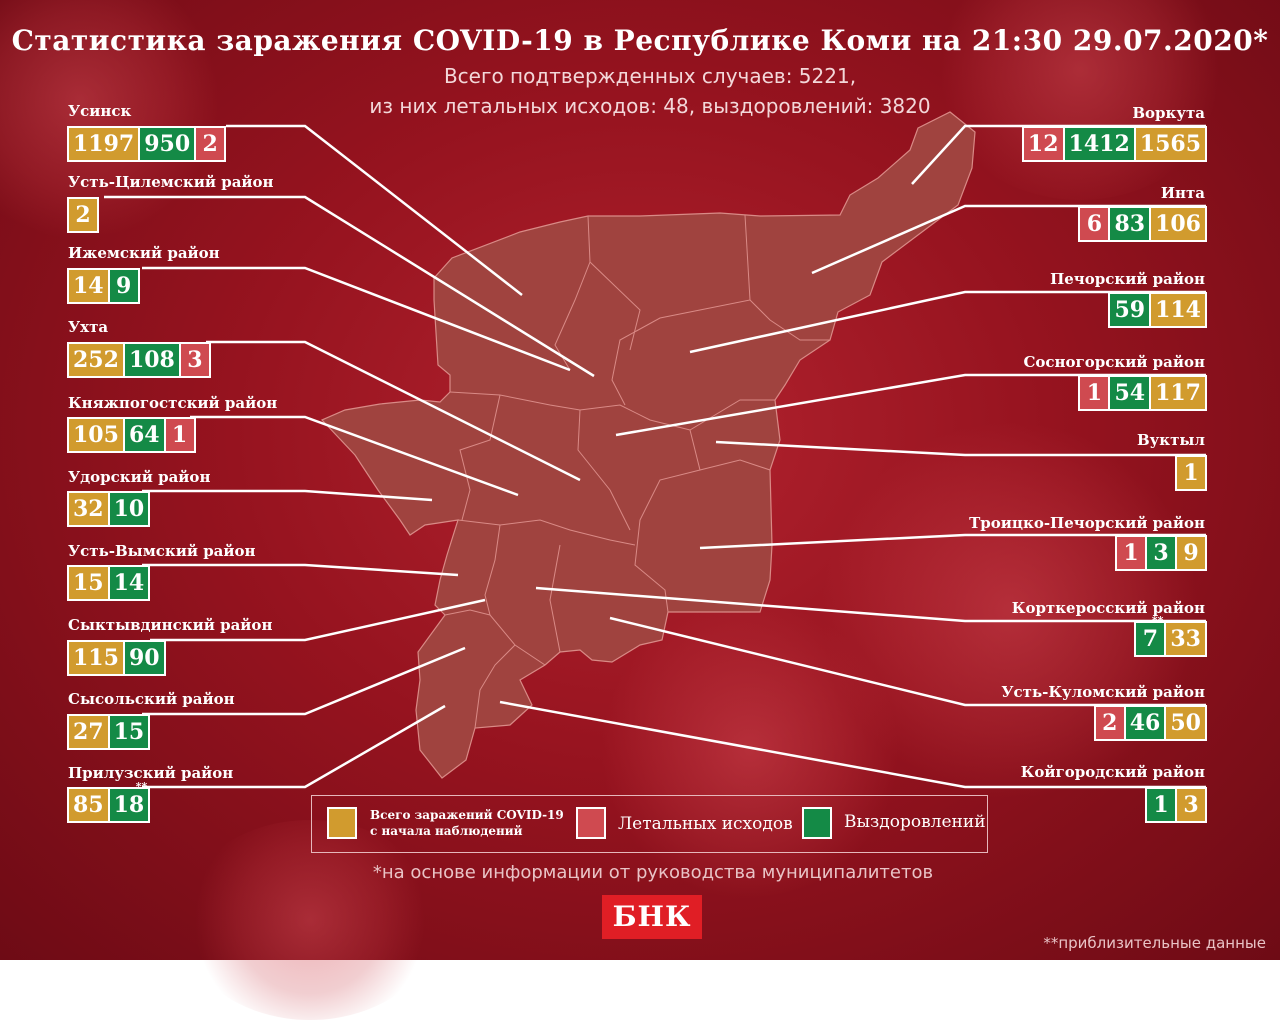  I want to click on recovered-value: 7 **, so click(1150, 635).